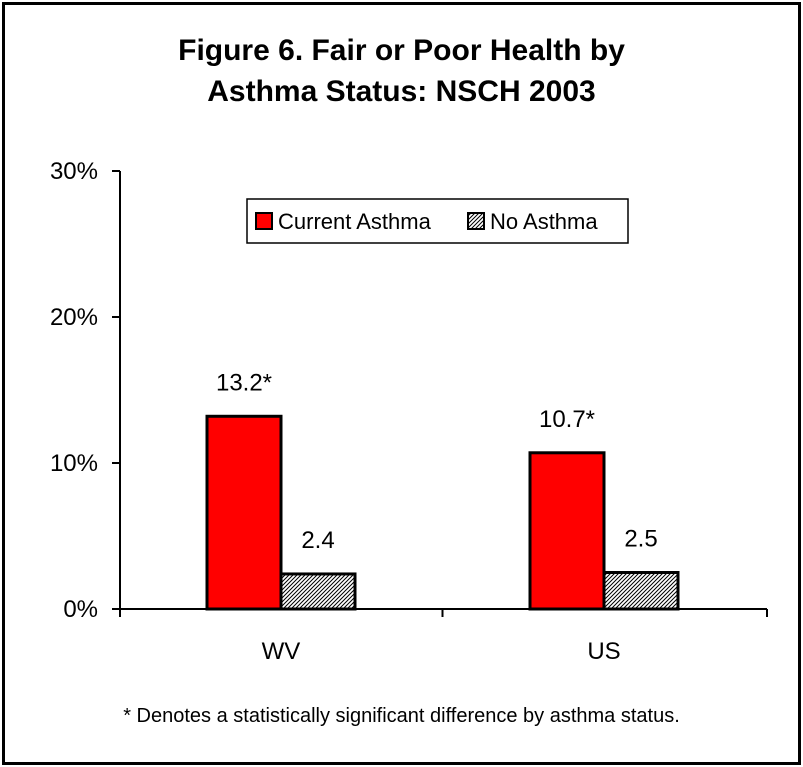 Image resolution: width=803 pixels, height=767 pixels. What do you see at coordinates (355, 221) in the screenshot?
I see `legend-label: Current Asthma` at bounding box center [355, 221].